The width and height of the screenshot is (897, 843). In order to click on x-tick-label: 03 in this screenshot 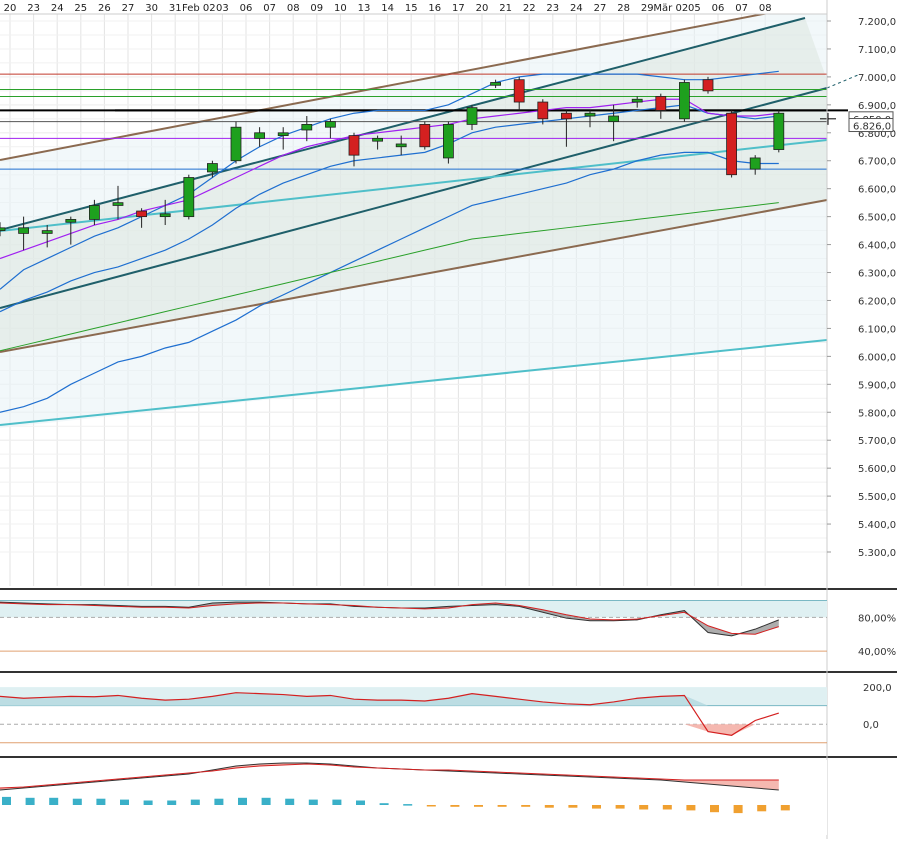, I will do `click(222, 8)`.